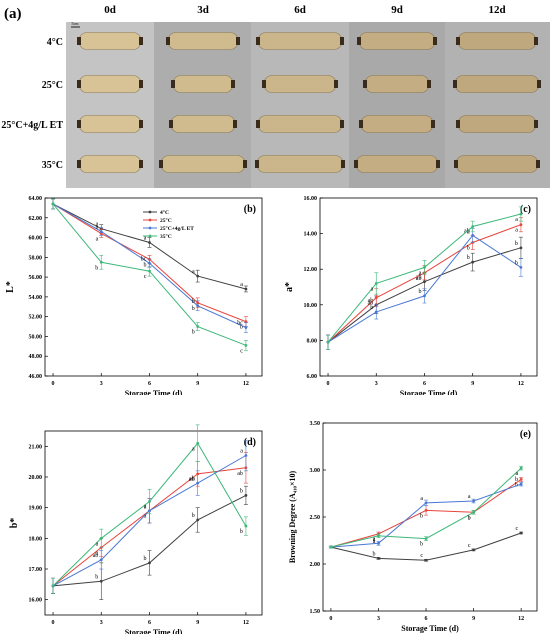  What do you see at coordinates (36, 219) in the screenshot?
I see `y-tick-label: 62.00` at bounding box center [36, 219].